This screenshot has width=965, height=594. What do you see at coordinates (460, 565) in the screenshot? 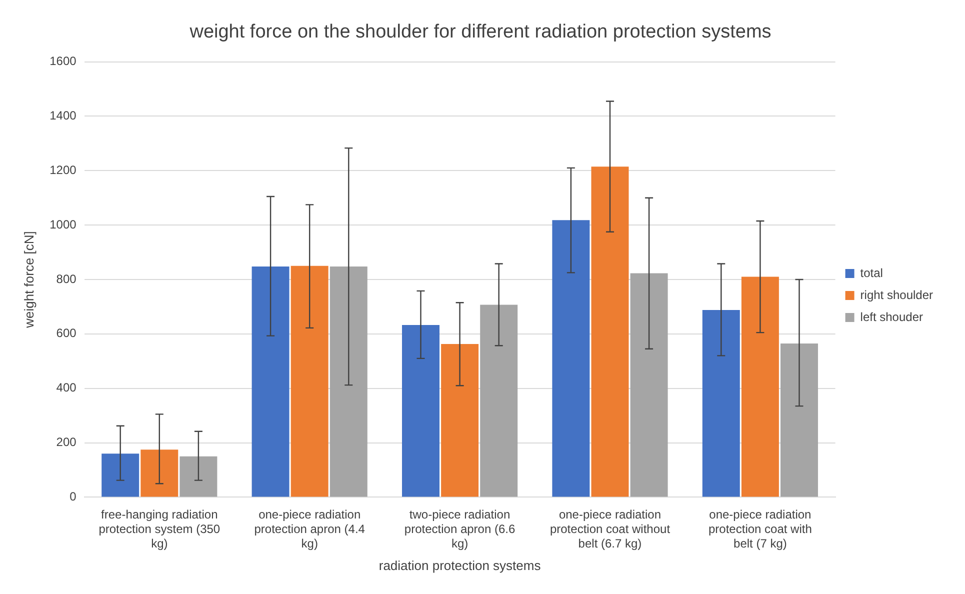
I see `x-axis-title: radiation protection systems` at bounding box center [460, 565].